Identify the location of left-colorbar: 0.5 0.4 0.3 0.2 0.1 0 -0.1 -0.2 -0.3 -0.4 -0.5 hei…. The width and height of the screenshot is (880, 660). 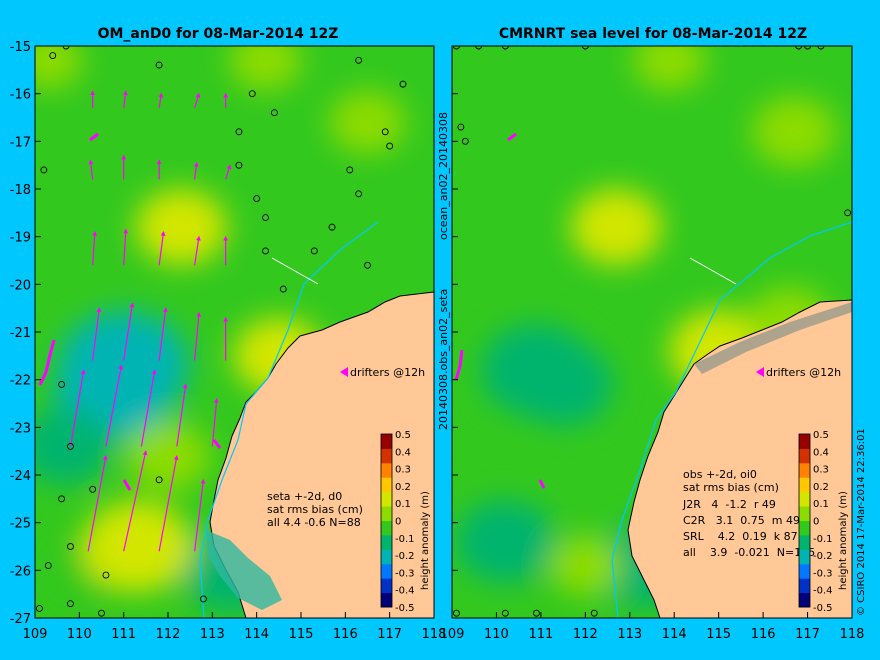
(405, 522).